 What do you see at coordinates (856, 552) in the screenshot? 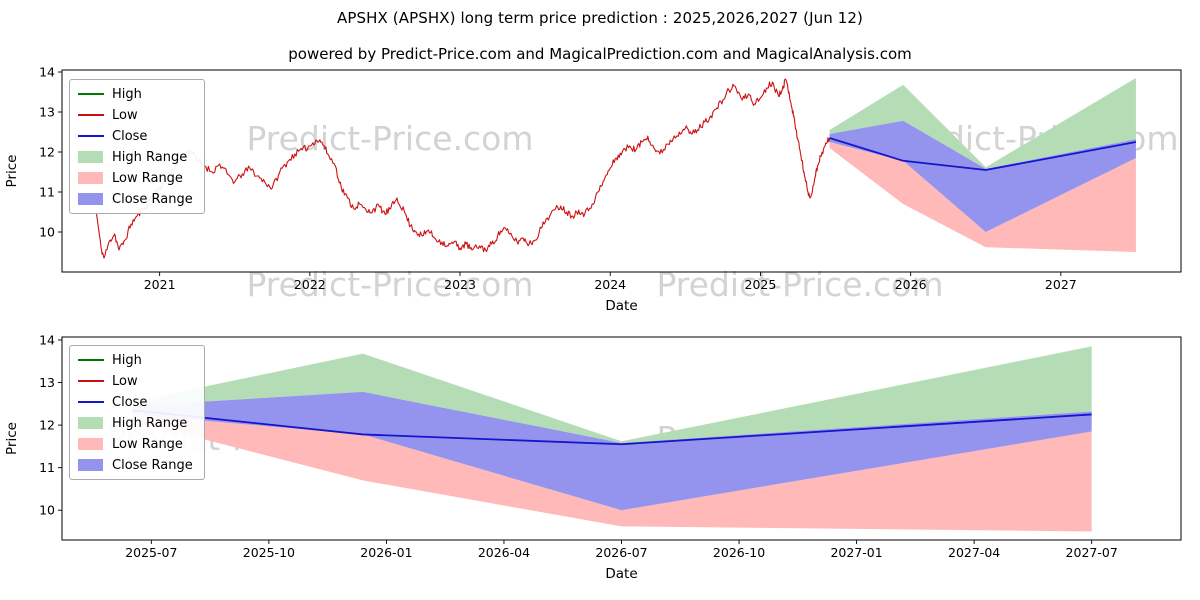
I see `x-tick-label: 2027-01` at bounding box center [856, 552].